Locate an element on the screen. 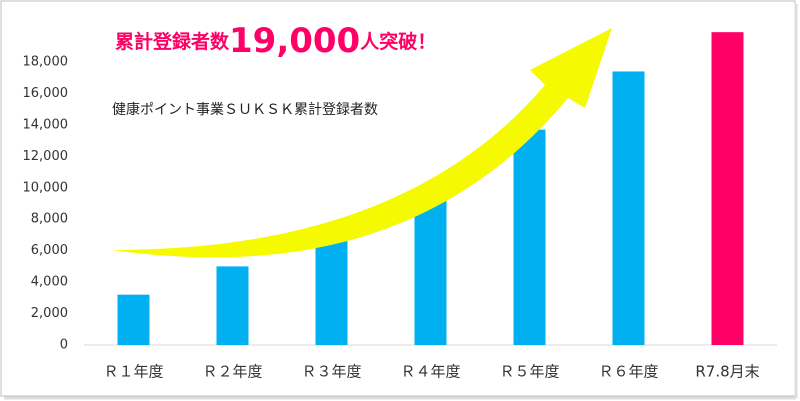 The width and height of the screenshot is (800, 401). subtitle: 健康ポイント事業ＳＵＫＳＫ累計登録者数 is located at coordinates (245, 109).